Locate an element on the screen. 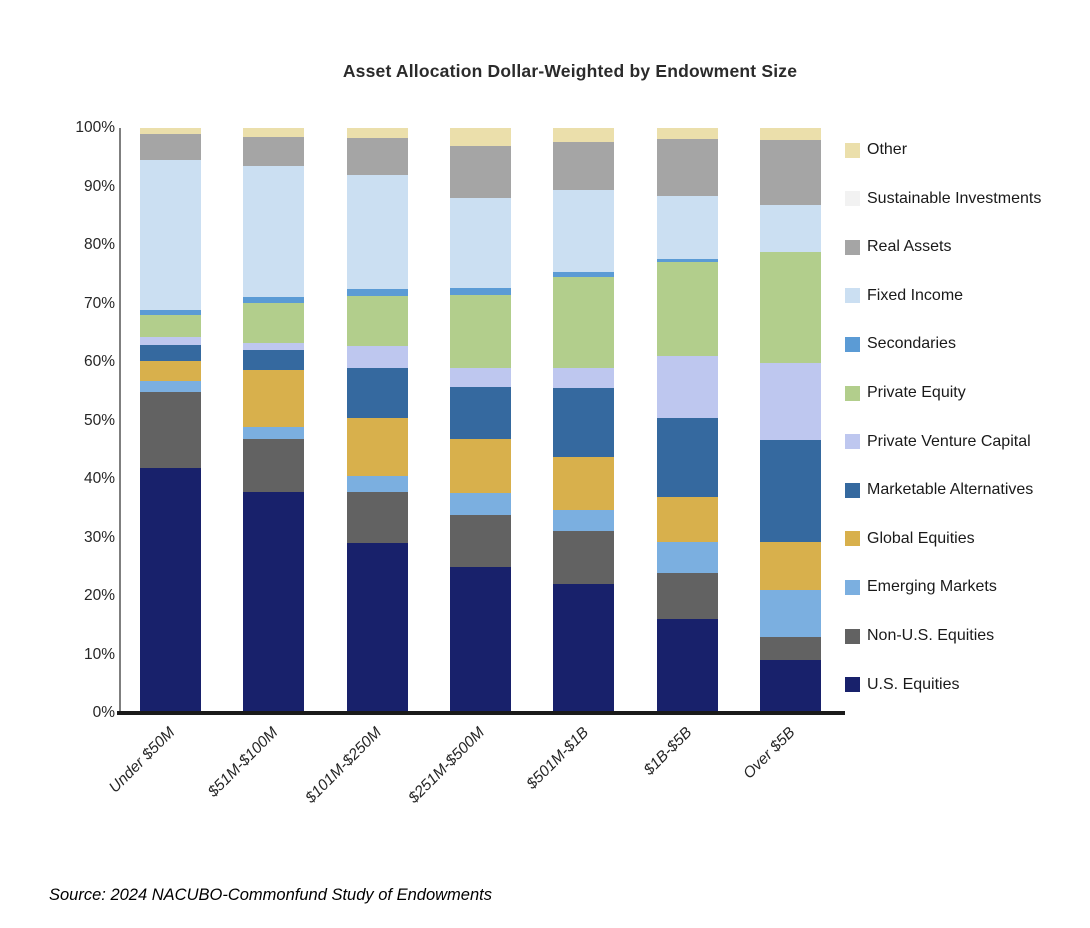  legend-label: Emerging Markets is located at coordinates (932, 587).